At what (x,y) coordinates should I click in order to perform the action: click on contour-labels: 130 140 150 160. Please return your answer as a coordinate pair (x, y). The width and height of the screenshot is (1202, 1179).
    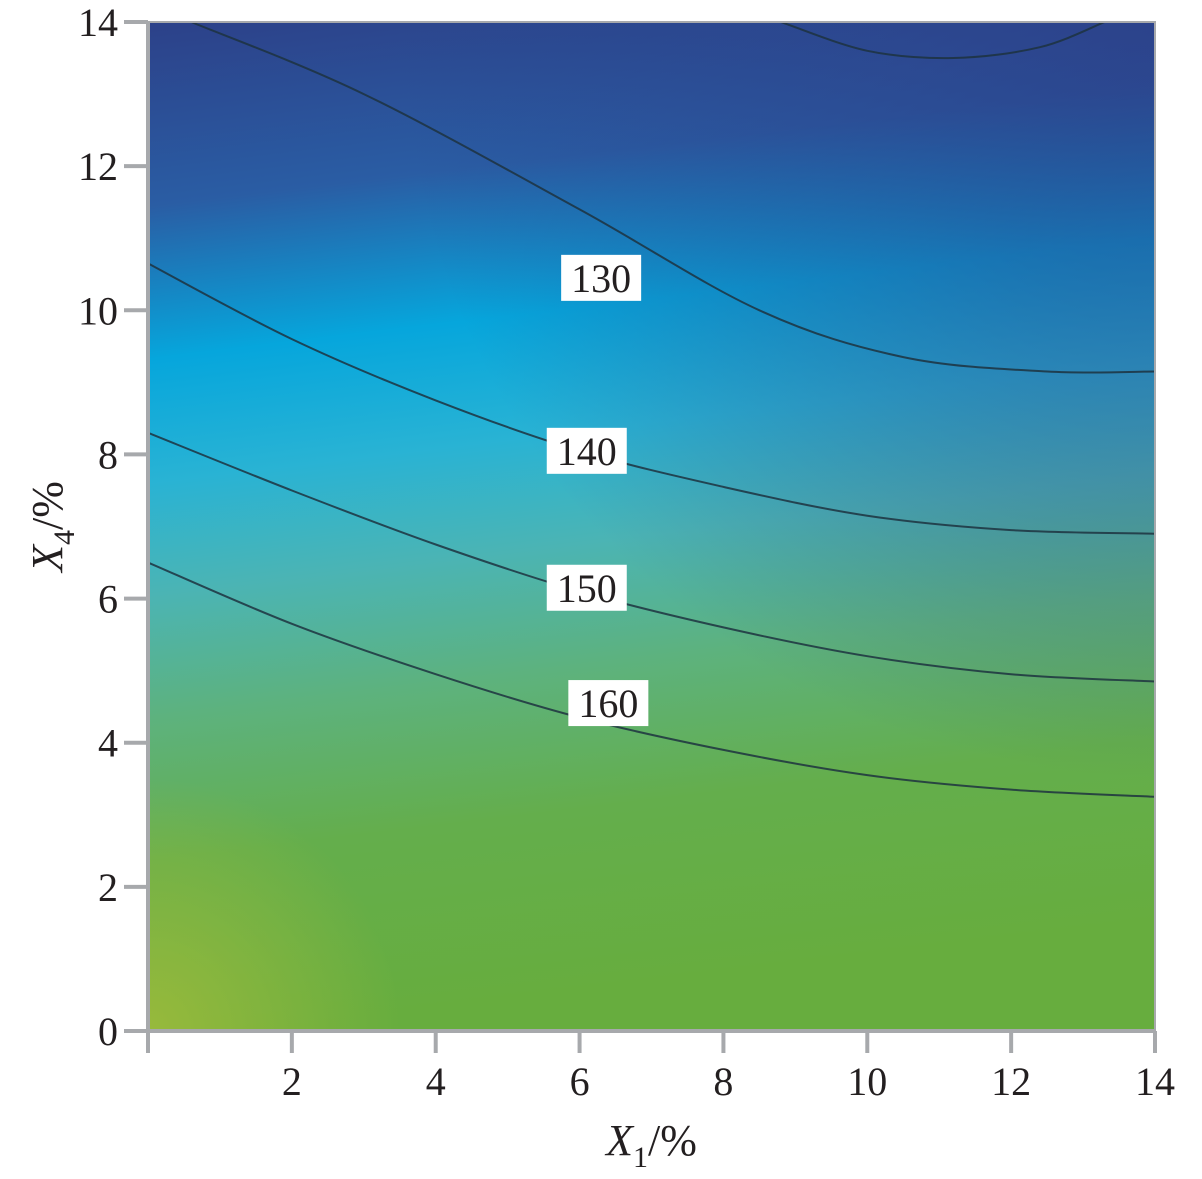
    Looking at the image, I should click on (597, 490).